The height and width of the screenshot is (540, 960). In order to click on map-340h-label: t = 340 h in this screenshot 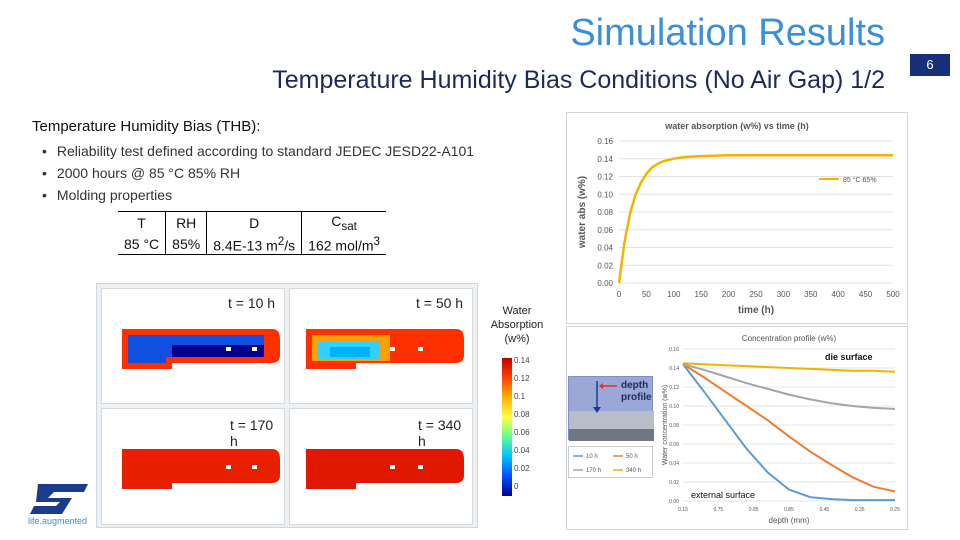, I will do `click(440, 433)`.